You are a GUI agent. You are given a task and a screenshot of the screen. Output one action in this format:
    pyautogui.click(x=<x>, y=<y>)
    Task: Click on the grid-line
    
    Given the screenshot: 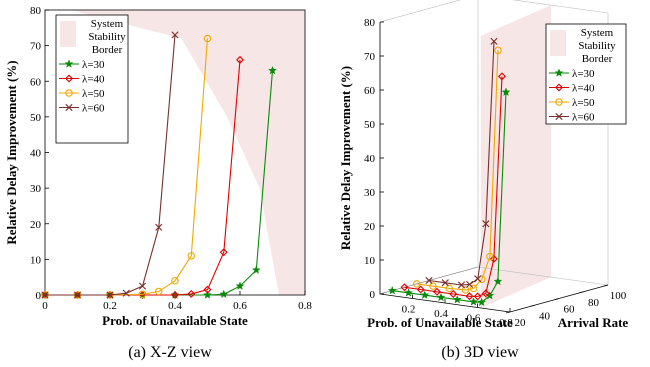 What is the action you would take?
    pyautogui.click(x=543, y=276)
    